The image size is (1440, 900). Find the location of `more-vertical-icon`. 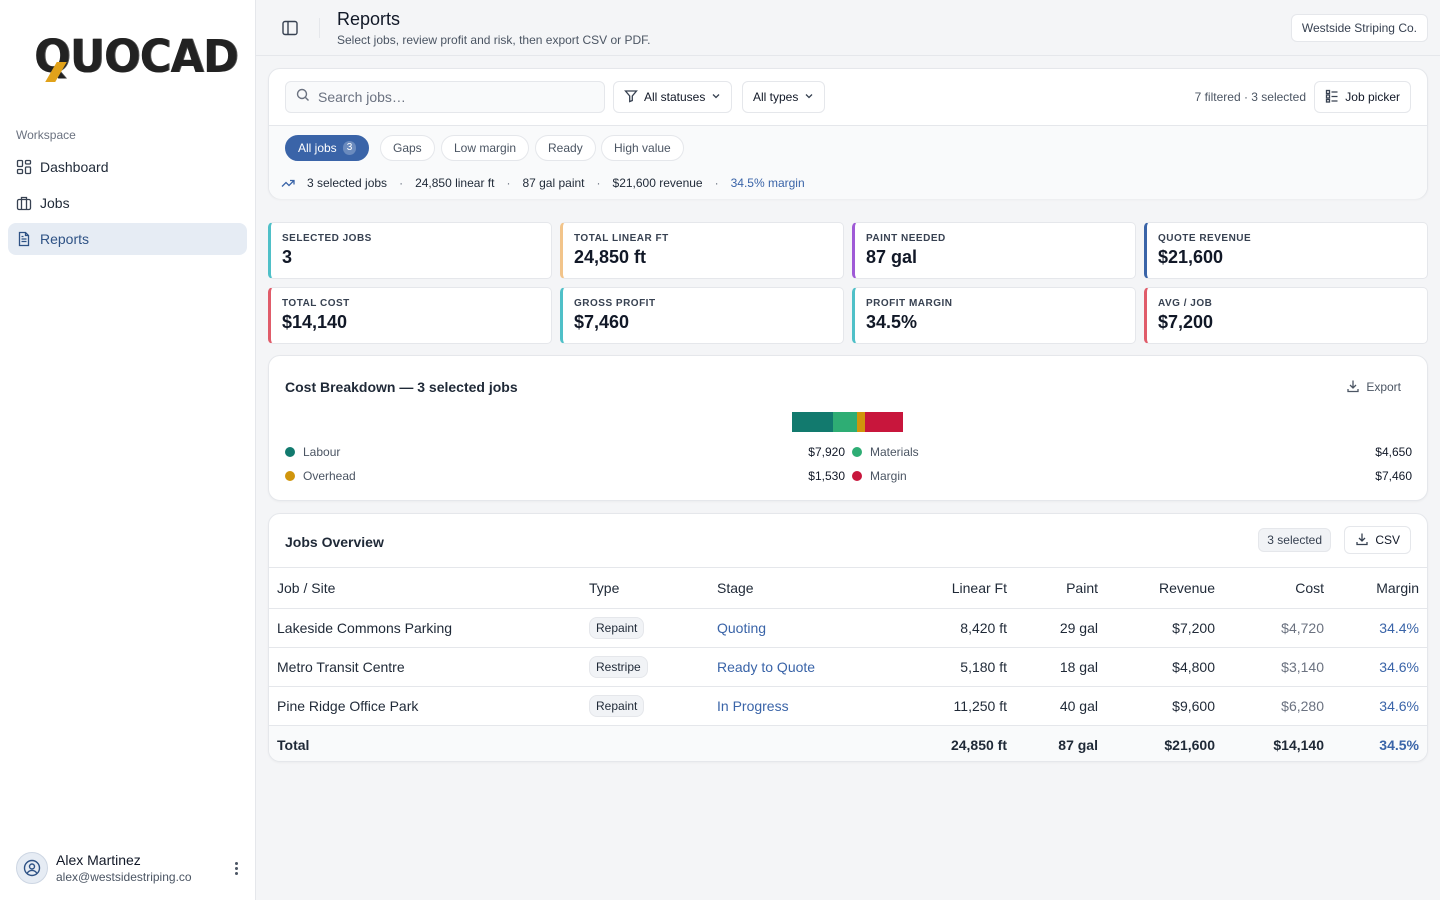

more-vertical-icon is located at coordinates (236, 868).